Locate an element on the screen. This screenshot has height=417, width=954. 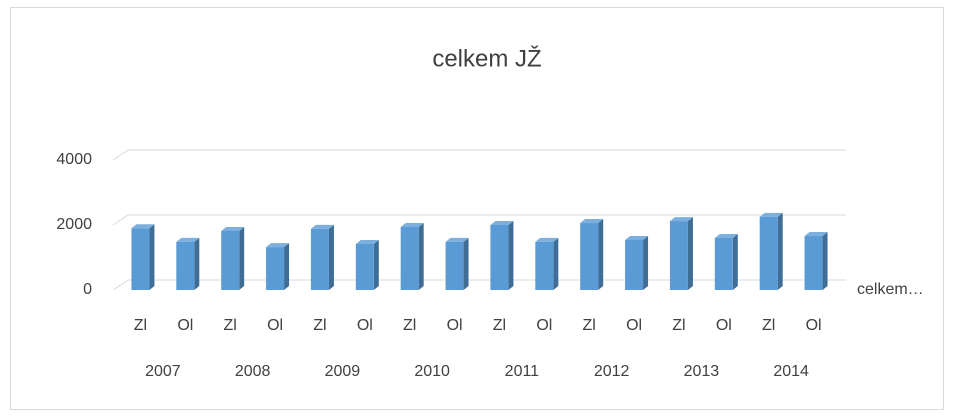
y-tick-label: 2000 is located at coordinates (74, 224).